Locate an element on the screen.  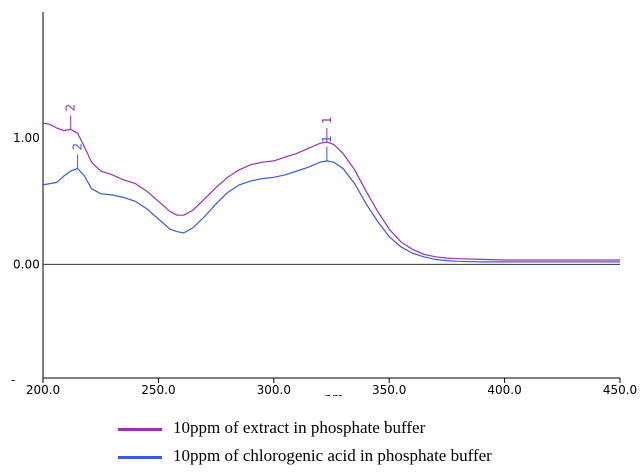
legend-label-extract: 10ppm of extract in phosphate buffer is located at coordinates (299, 427).